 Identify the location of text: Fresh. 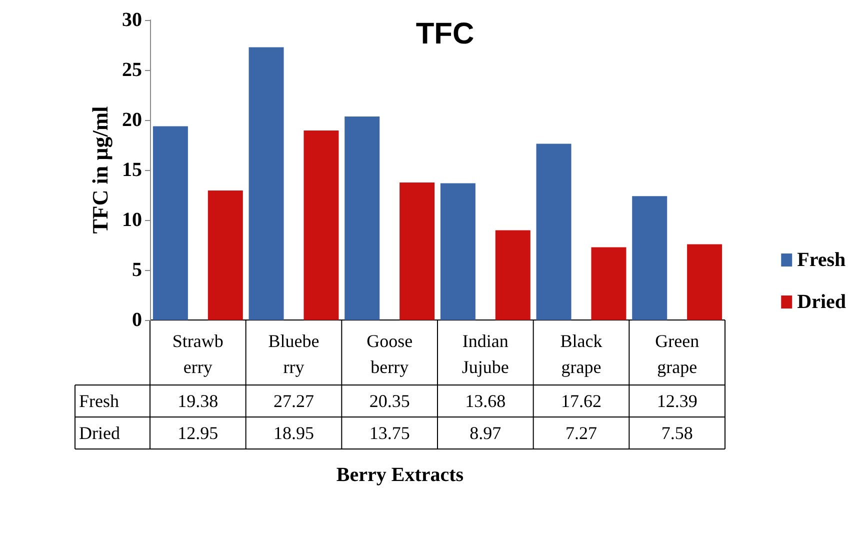
(99, 401).